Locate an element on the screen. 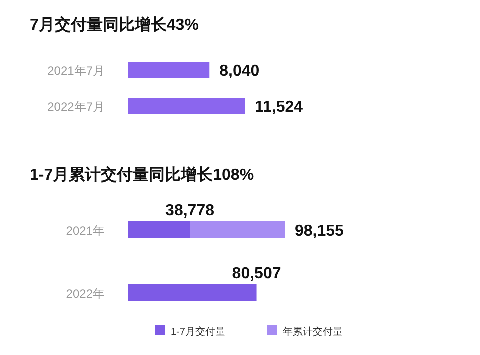 The width and height of the screenshot is (480, 355). total-label: 98,155 is located at coordinates (319, 231).